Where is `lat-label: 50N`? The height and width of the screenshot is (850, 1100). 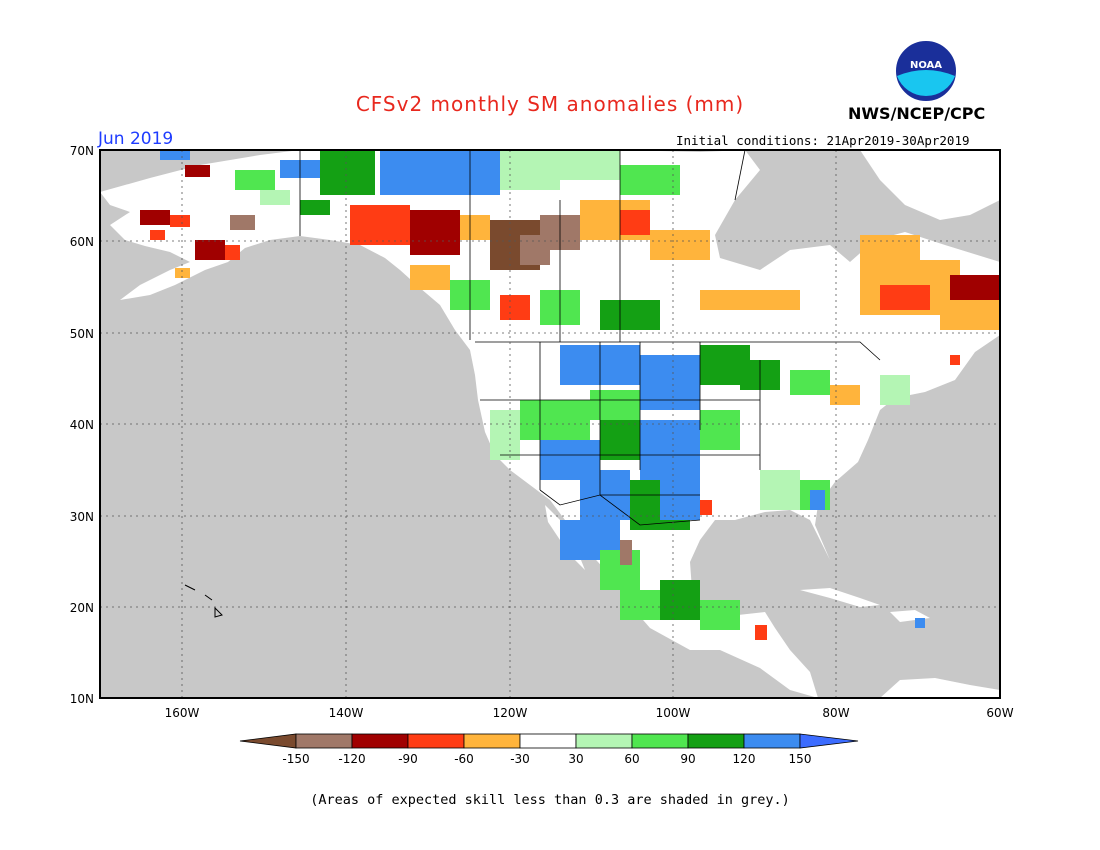 lat-label: 50N is located at coordinates (82, 334).